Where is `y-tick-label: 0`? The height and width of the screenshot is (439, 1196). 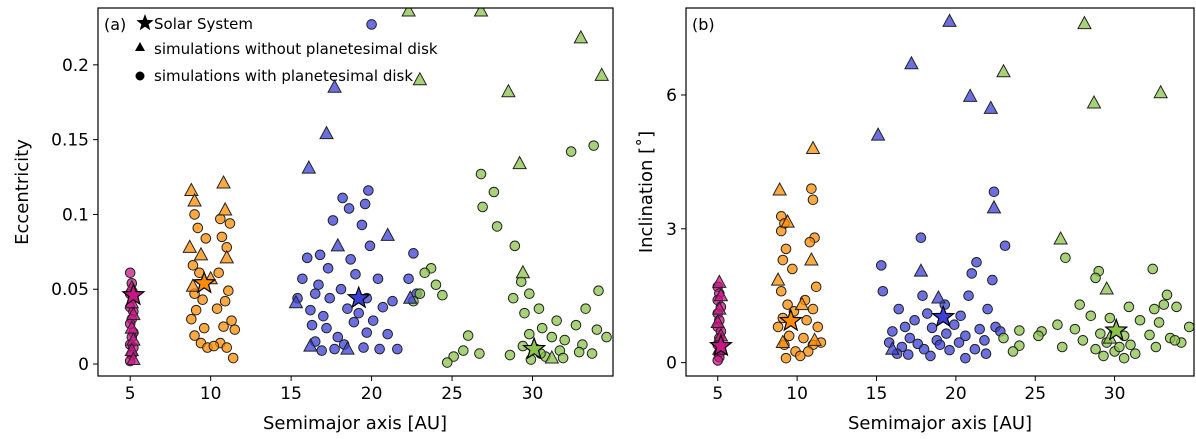 y-tick-label: 0 is located at coordinates (83, 365).